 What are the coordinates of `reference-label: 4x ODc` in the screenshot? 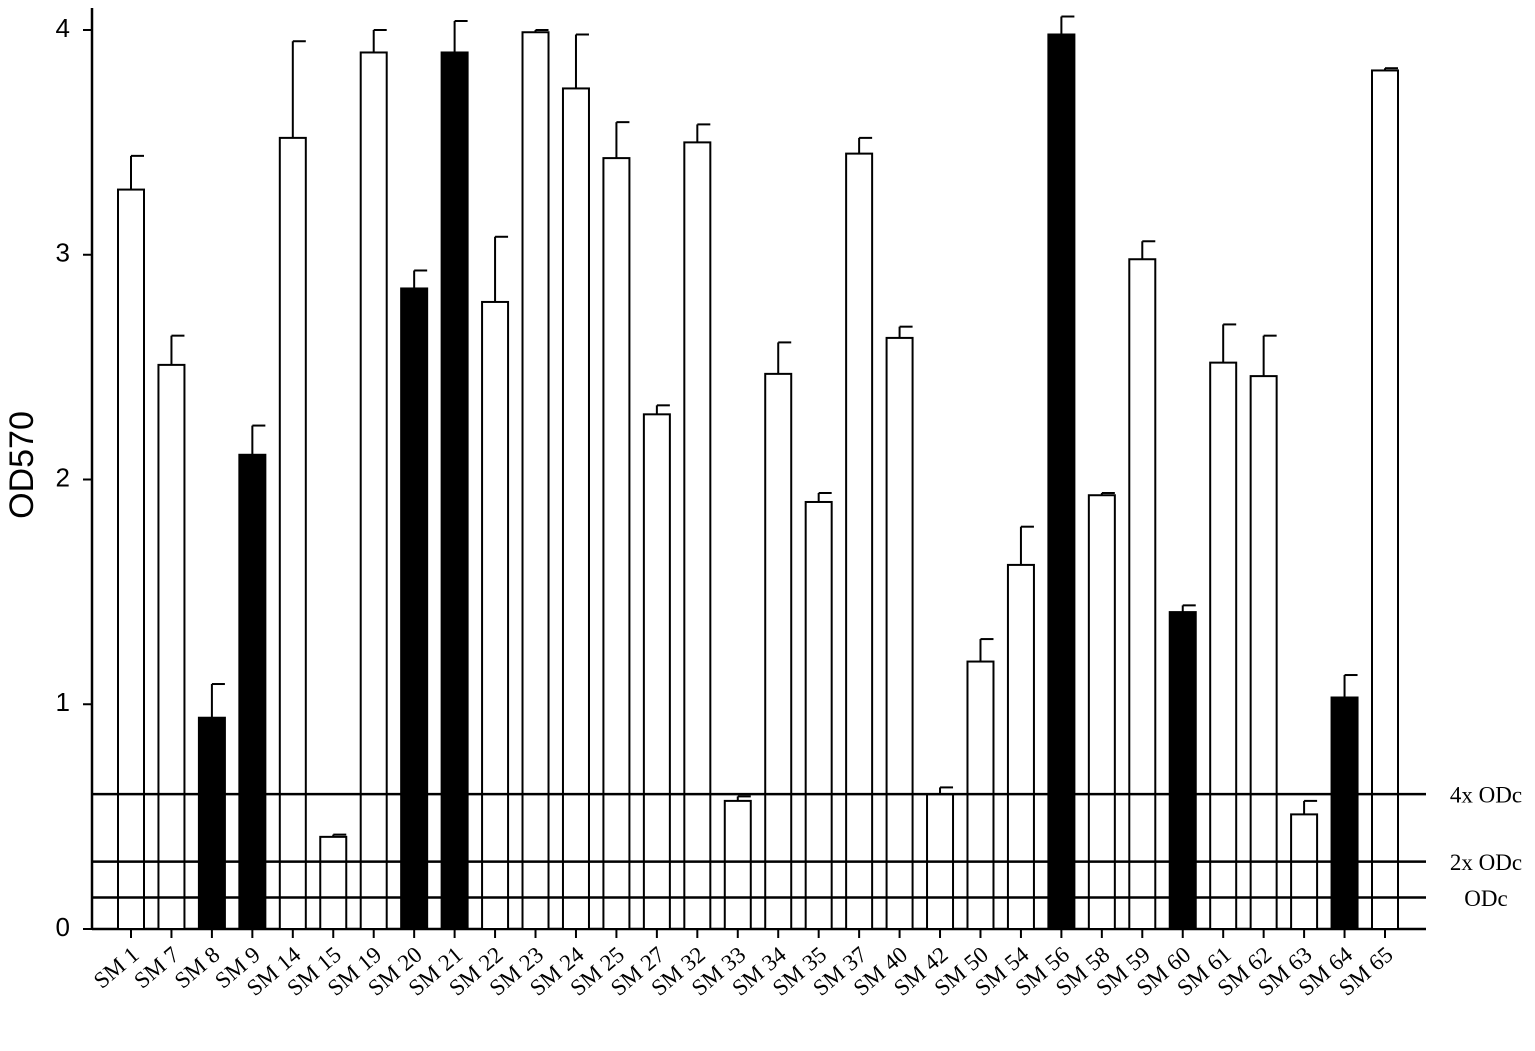 It's located at (1486, 794).